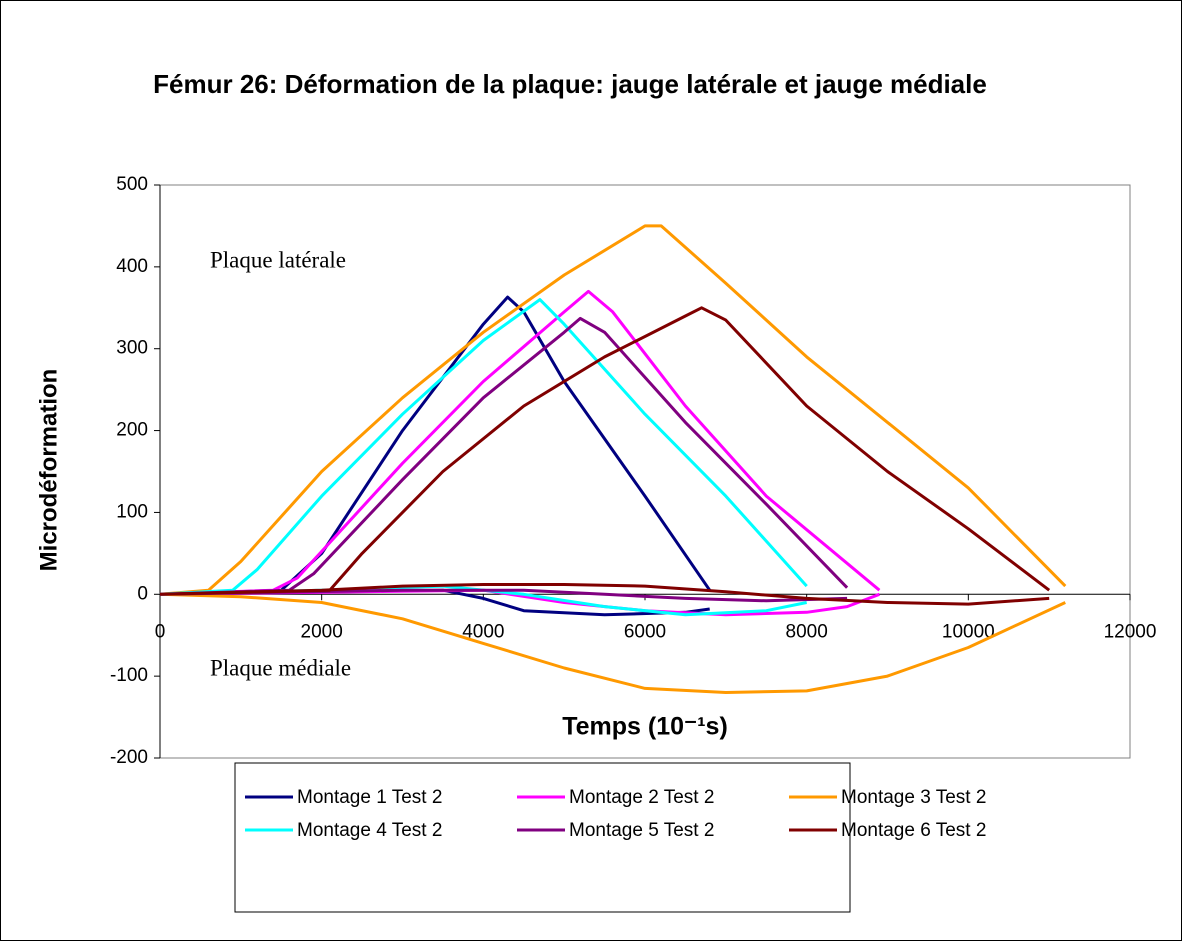  Describe the element at coordinates (913, 797) in the screenshot. I see `legend-label: Montage 3 Test 2` at that location.